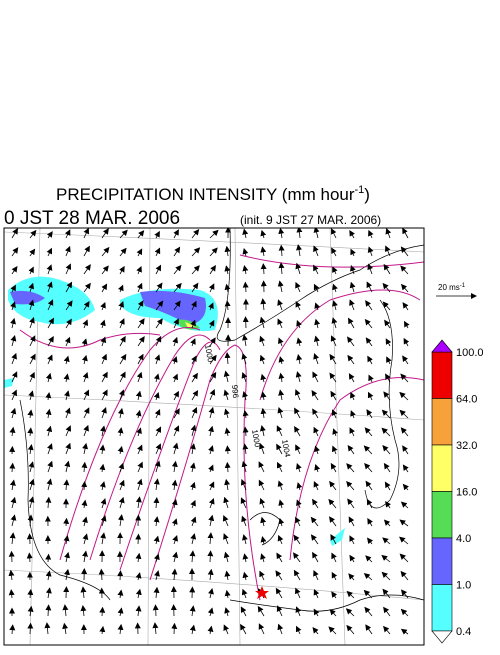  I want to click on init-time: (init. 9 JST 27 MAR. 2006), so click(310, 220).